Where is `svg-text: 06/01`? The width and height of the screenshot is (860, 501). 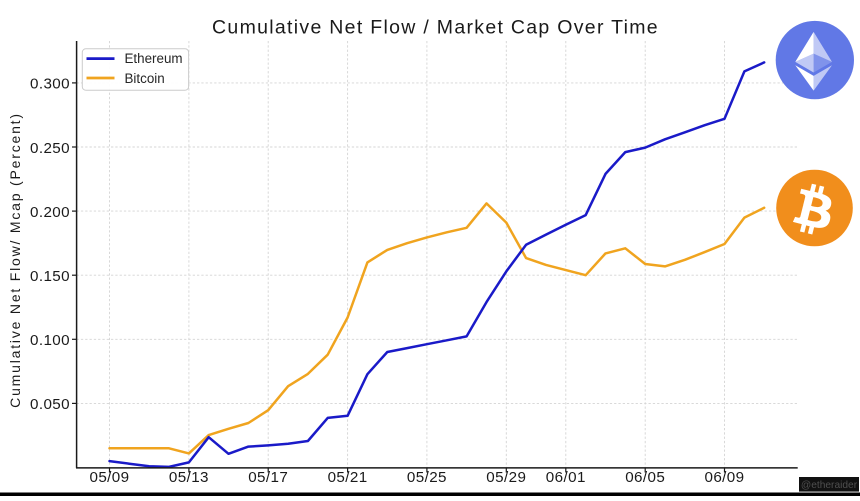
svg-text: 06/01 is located at coordinates (566, 477).